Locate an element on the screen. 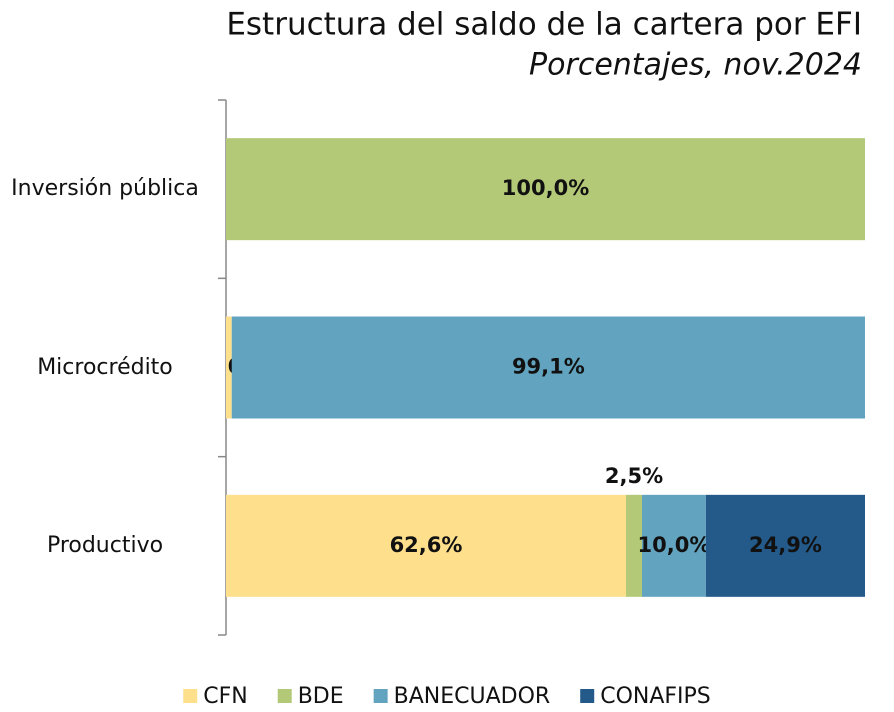 Image resolution: width=894 pixels, height=712 pixels. value-label: 62,6% is located at coordinates (426, 545).